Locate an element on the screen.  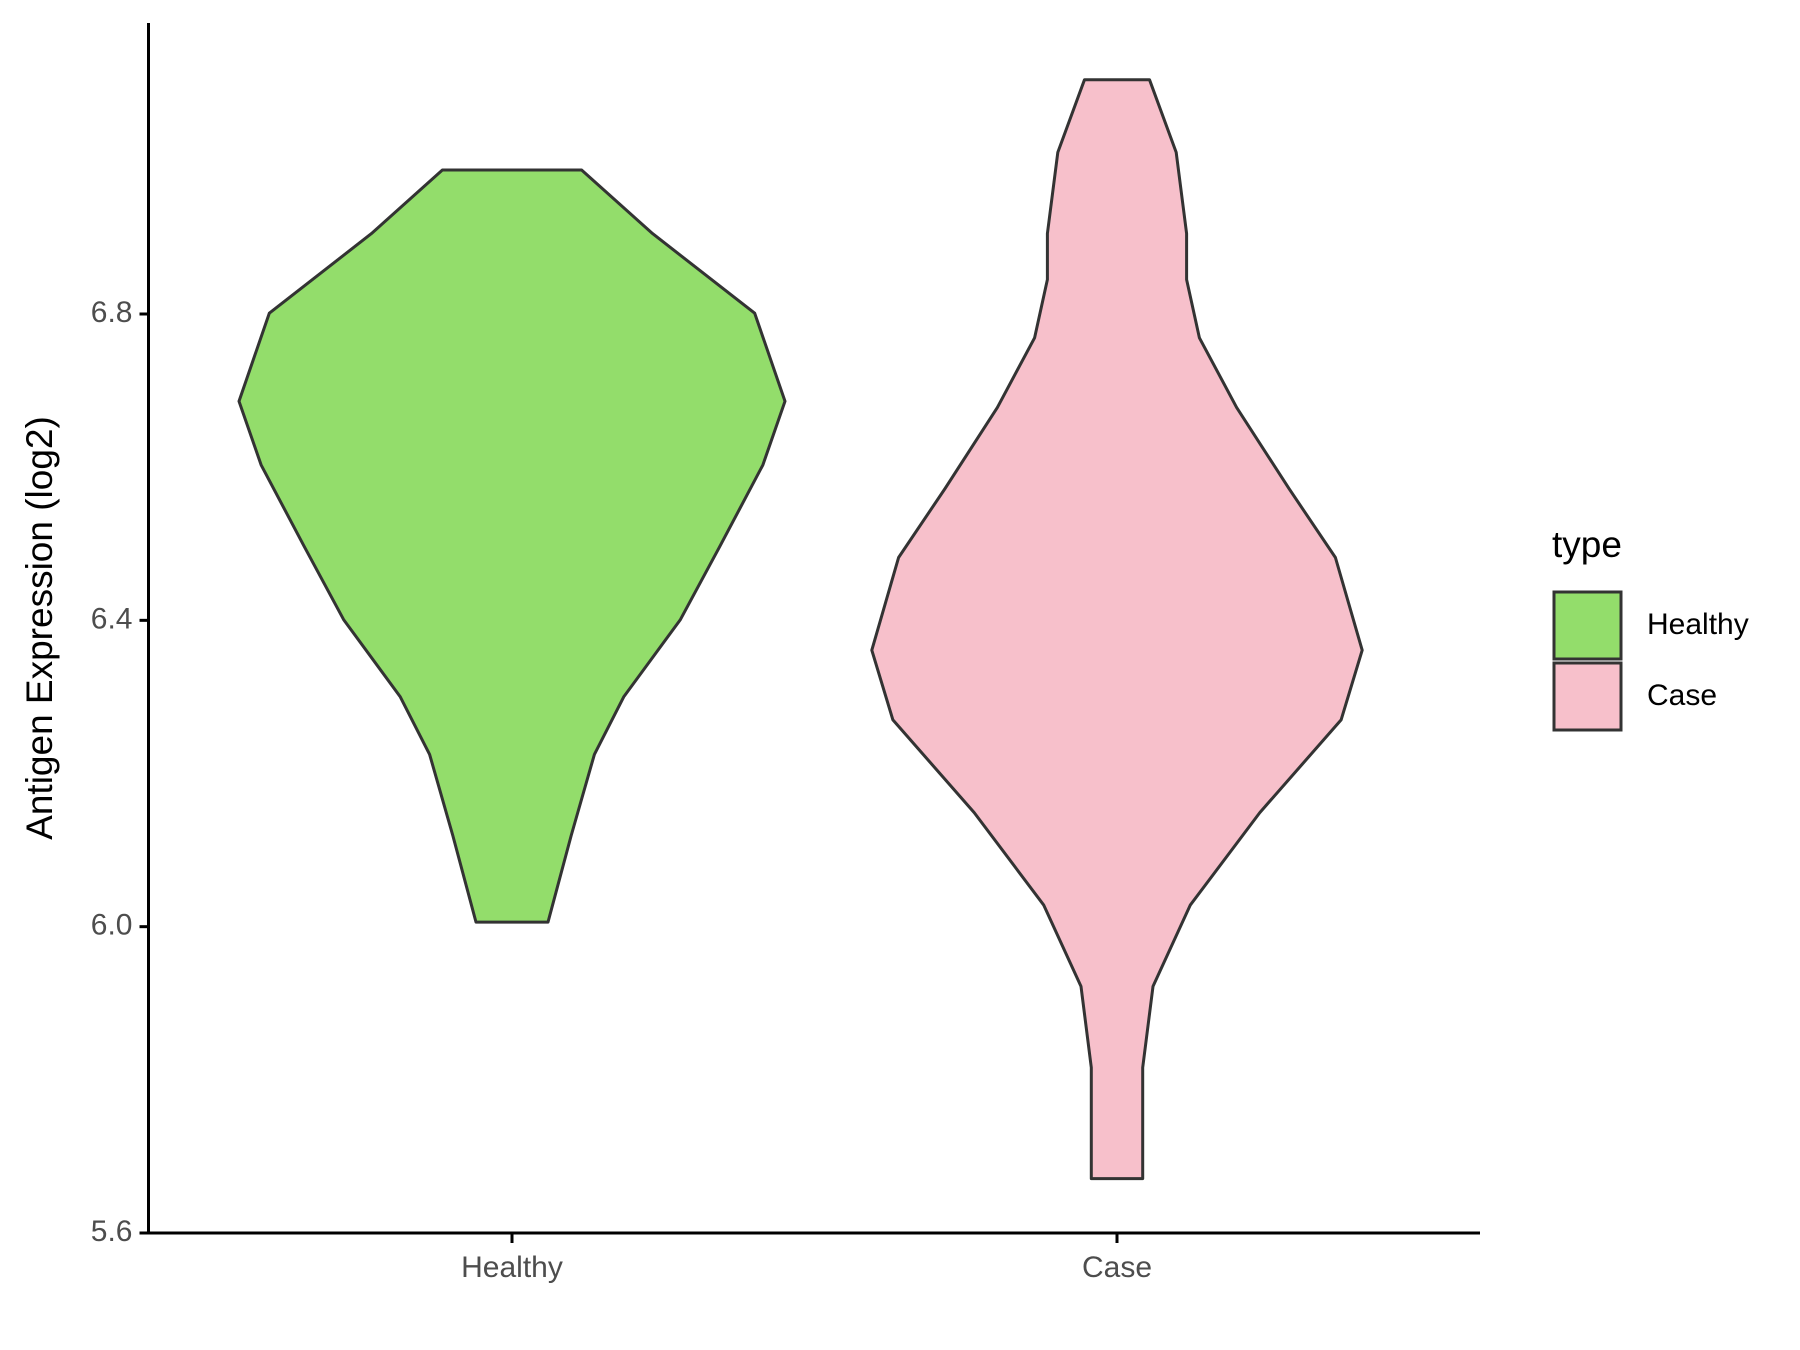
y-tick-label: 6.8 is located at coordinates (112, 312).